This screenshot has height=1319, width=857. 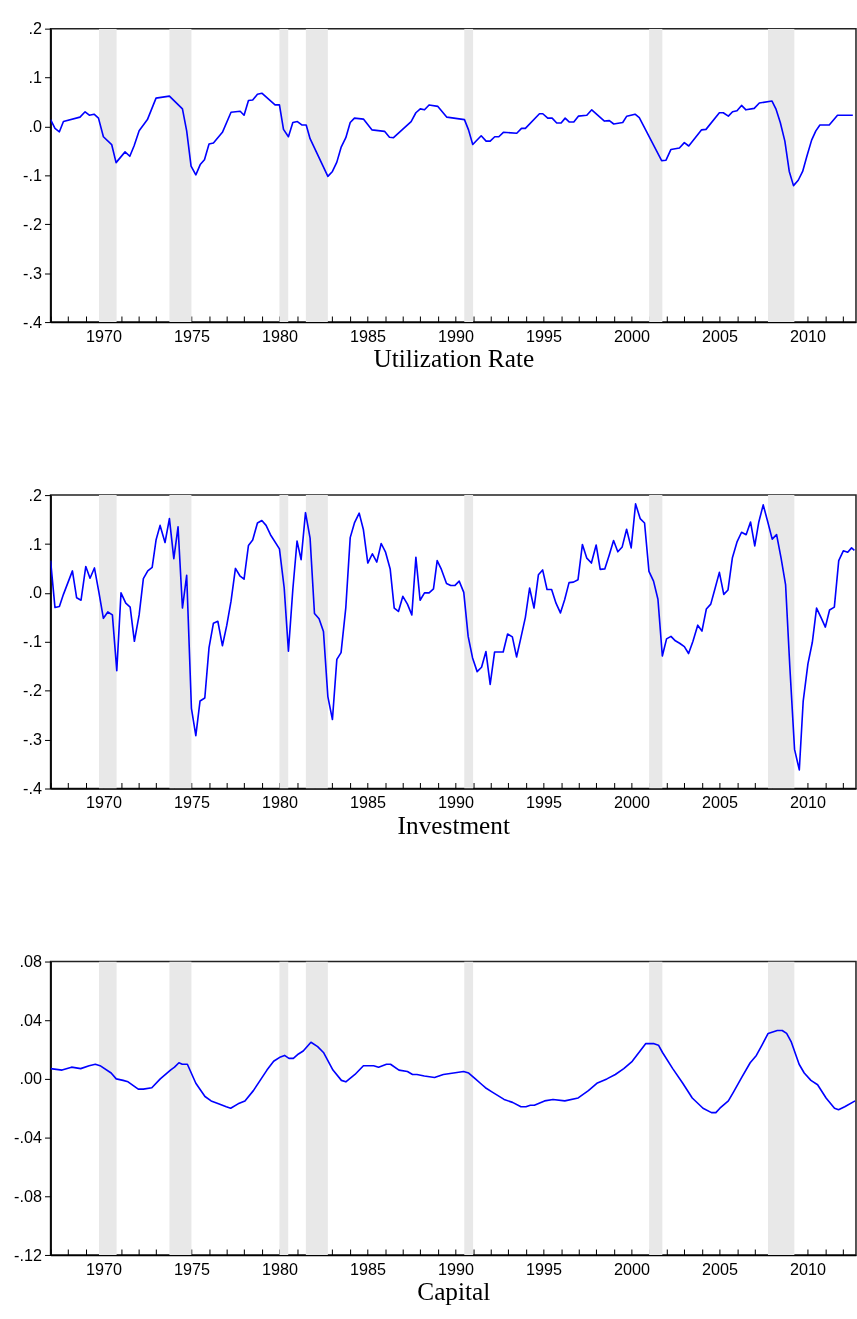 What do you see at coordinates (30, 1019) in the screenshot?
I see `y-tick-label: .04` at bounding box center [30, 1019].